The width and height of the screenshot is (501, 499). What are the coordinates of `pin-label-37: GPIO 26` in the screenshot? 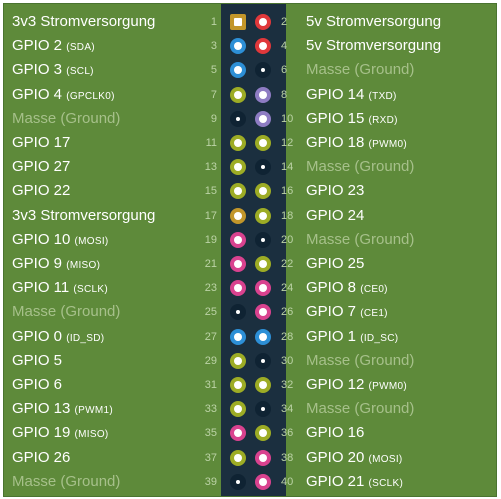 It's located at (41, 458).